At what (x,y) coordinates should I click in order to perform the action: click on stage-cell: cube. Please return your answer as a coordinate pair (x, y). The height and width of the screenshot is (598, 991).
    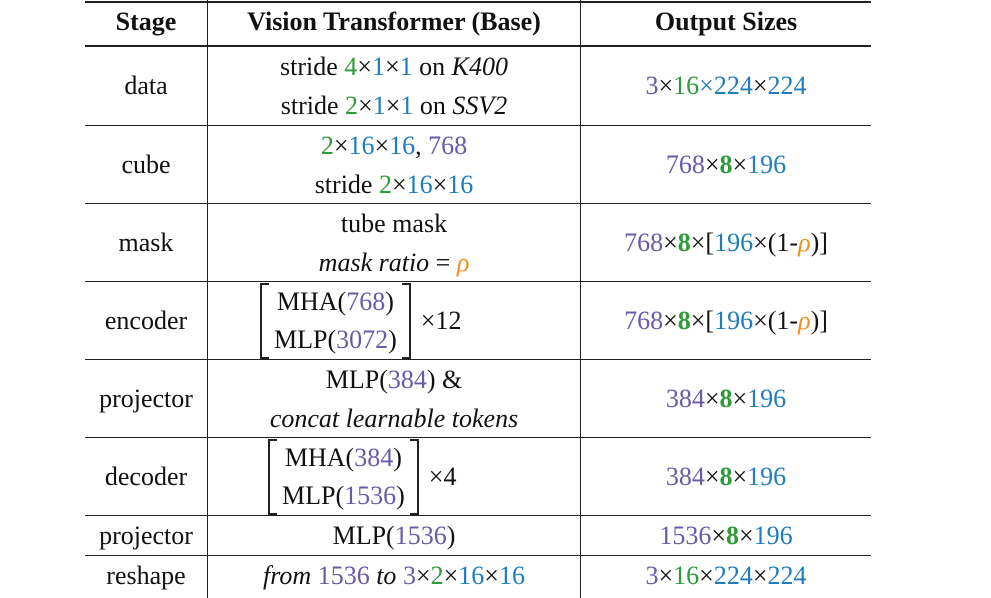
    Looking at the image, I should click on (146, 164).